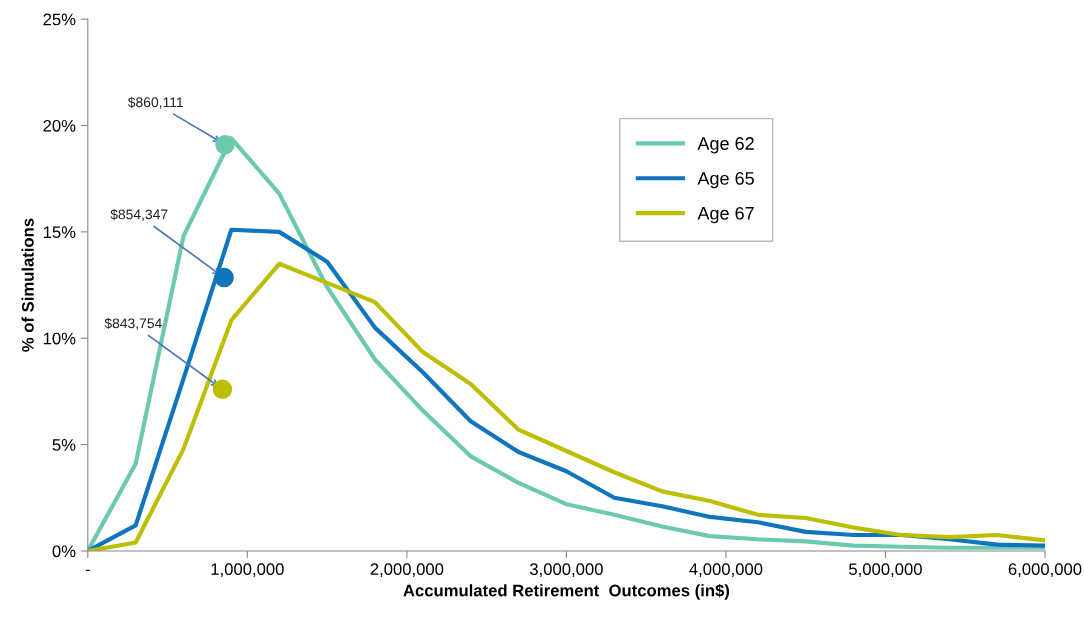  Describe the element at coordinates (726, 570) in the screenshot. I see `x-tick-label: 4,000,000` at that location.